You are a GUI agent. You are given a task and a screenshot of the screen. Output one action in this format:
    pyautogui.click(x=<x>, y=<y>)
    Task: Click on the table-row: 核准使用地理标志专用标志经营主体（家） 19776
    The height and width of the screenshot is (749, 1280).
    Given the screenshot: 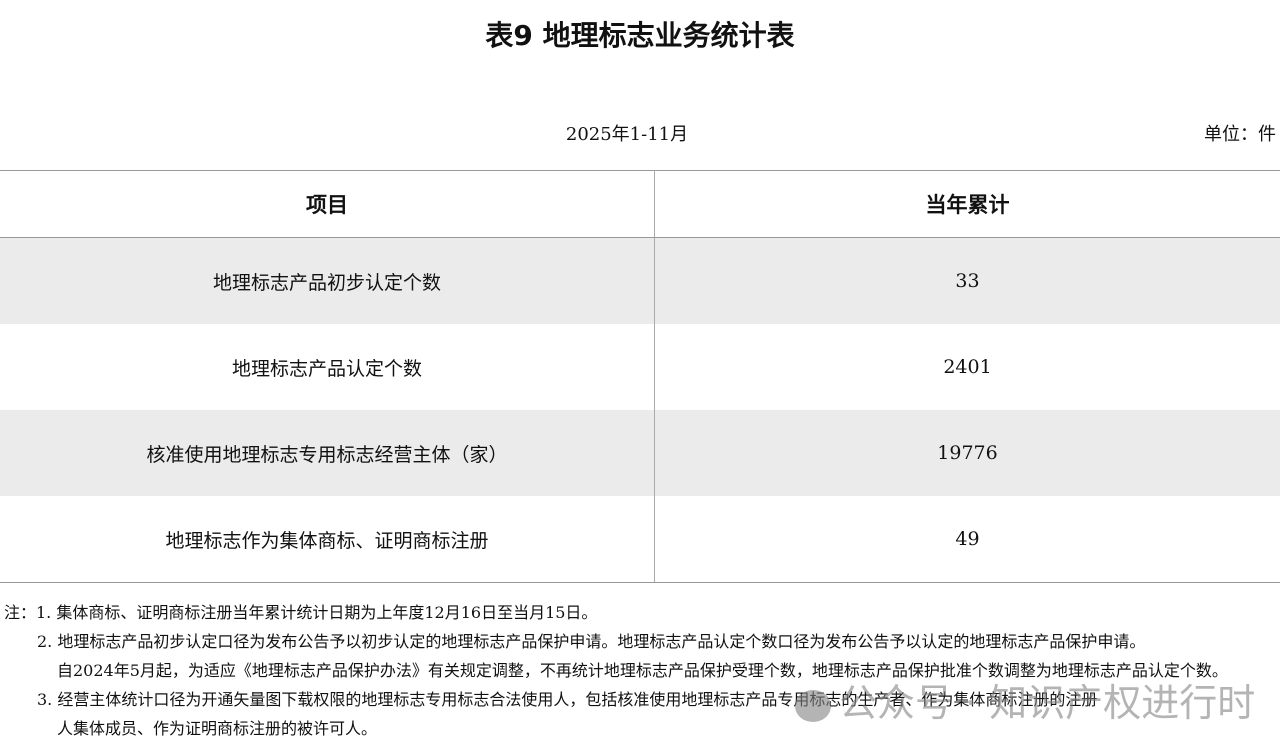 What is the action you would take?
    pyautogui.click(x=640, y=453)
    